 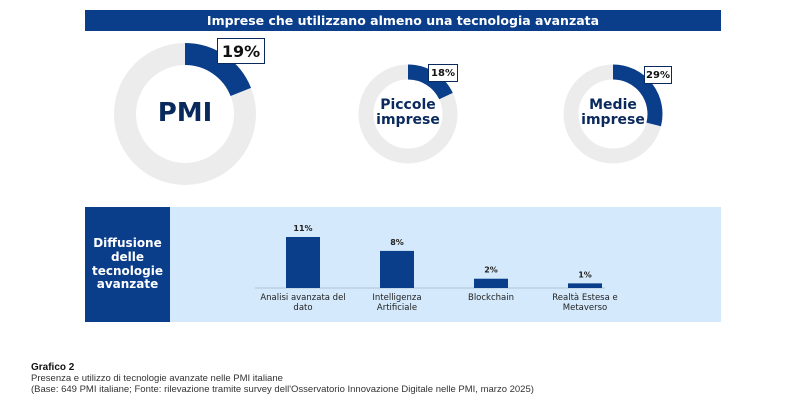 I want to click on bar-value-label-1: 8%, so click(x=397, y=242).